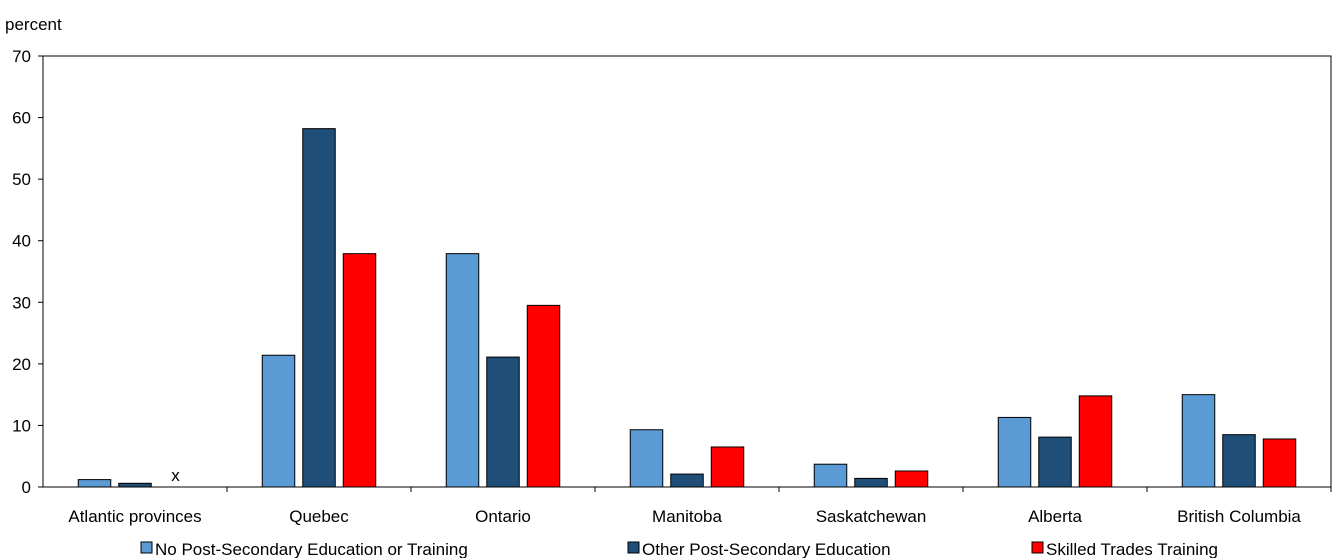  Describe the element at coordinates (21, 179) in the screenshot. I see `y-tick-label: 50` at that location.